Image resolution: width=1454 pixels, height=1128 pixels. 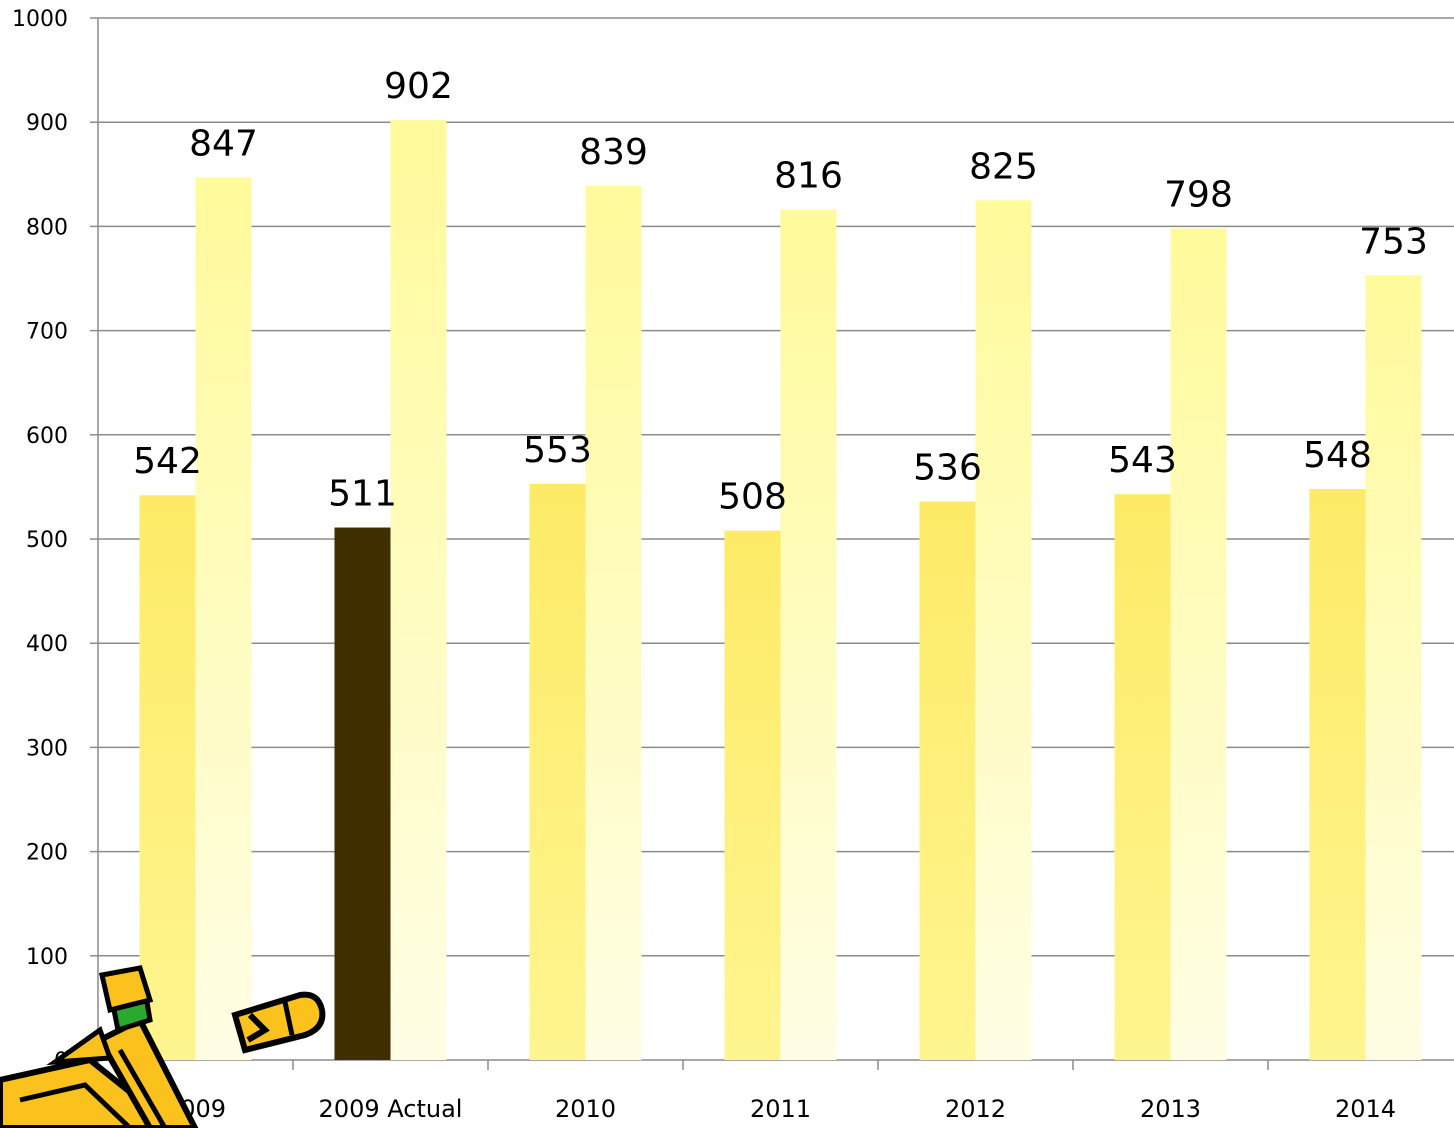 I want to click on x-tick-label: 2010, so click(x=585, y=1109).